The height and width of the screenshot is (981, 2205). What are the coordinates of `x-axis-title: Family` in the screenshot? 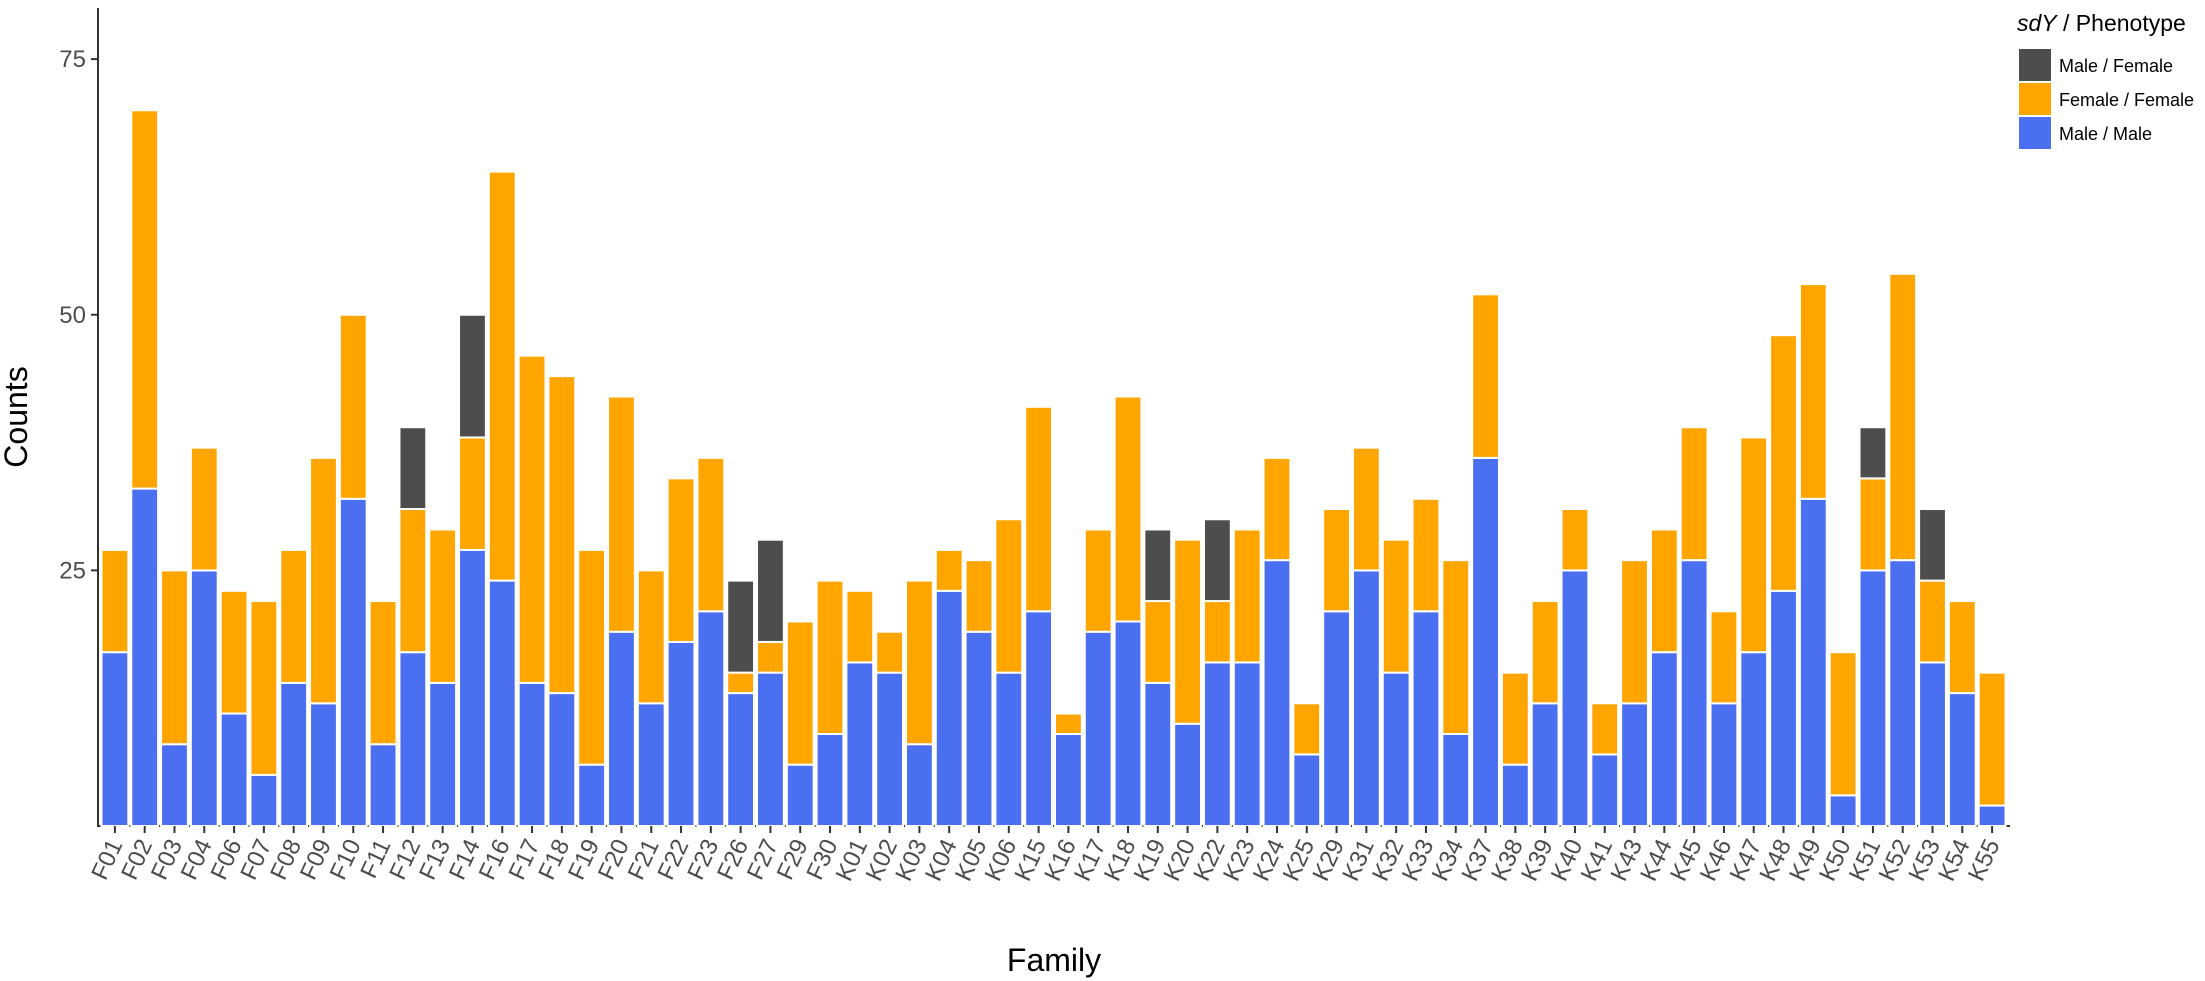 It's located at (1054, 960).